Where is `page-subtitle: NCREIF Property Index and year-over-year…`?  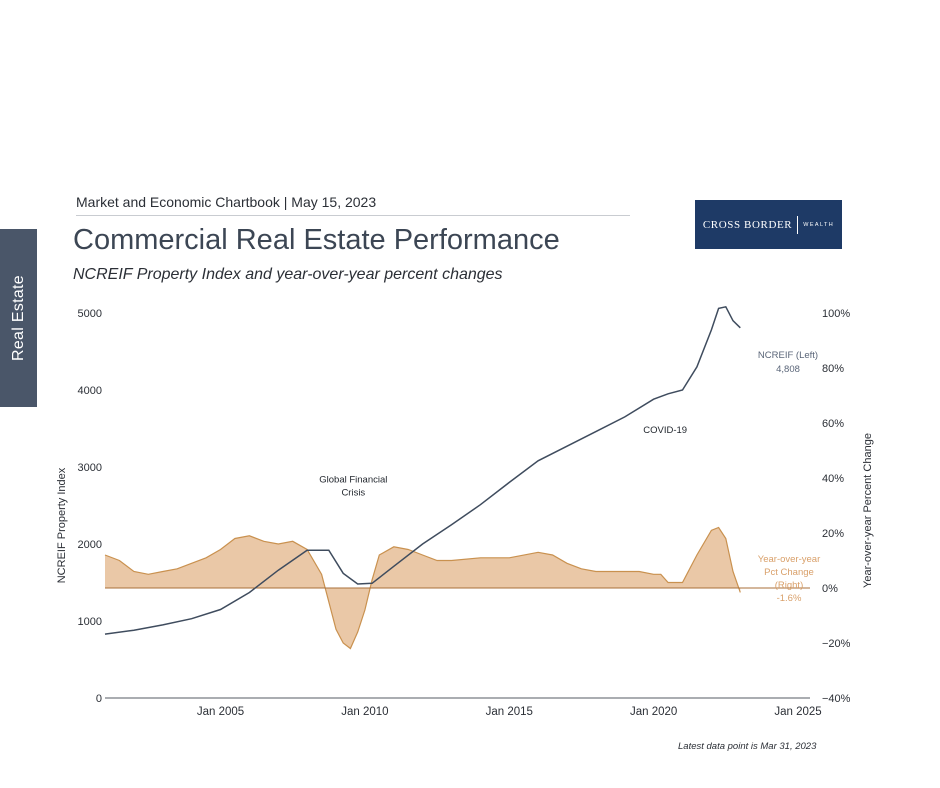 page-subtitle: NCREIF Property Index and year-over-year… is located at coordinates (288, 274).